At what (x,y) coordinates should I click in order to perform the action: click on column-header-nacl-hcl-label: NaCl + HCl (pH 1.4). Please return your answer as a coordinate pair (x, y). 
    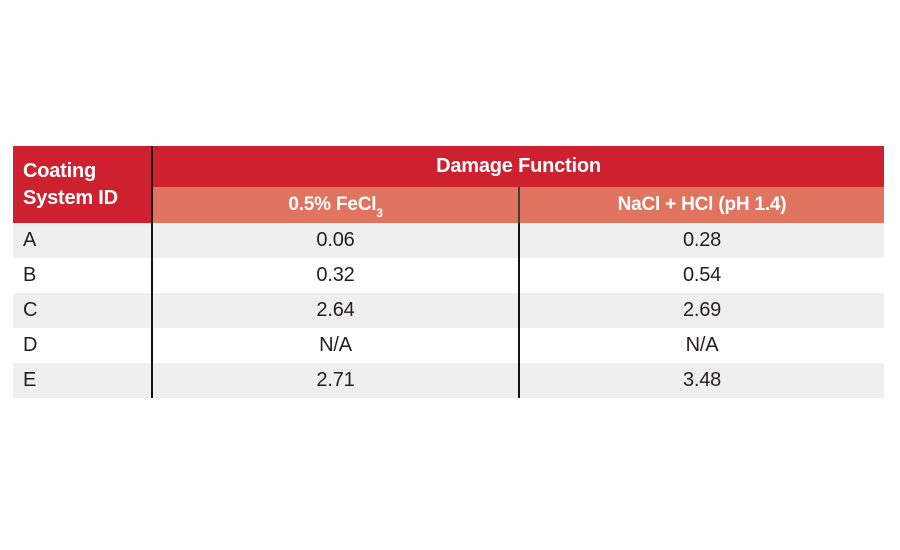
    Looking at the image, I should click on (702, 204).